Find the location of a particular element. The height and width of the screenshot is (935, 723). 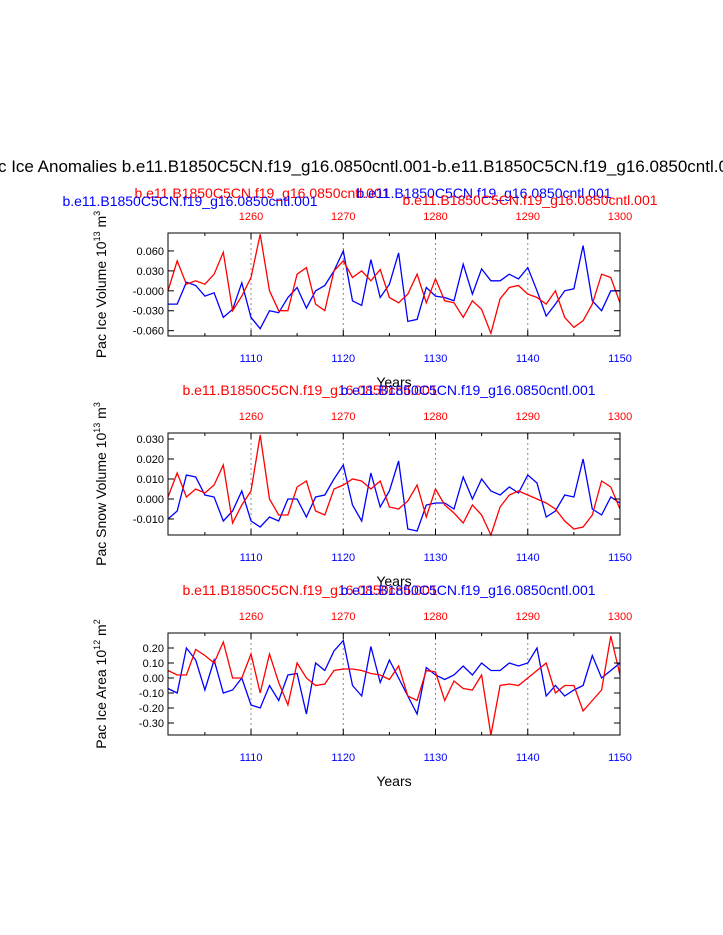

yaxis-title: Pac Ice Area 1012 m2 is located at coordinates (100, 683).